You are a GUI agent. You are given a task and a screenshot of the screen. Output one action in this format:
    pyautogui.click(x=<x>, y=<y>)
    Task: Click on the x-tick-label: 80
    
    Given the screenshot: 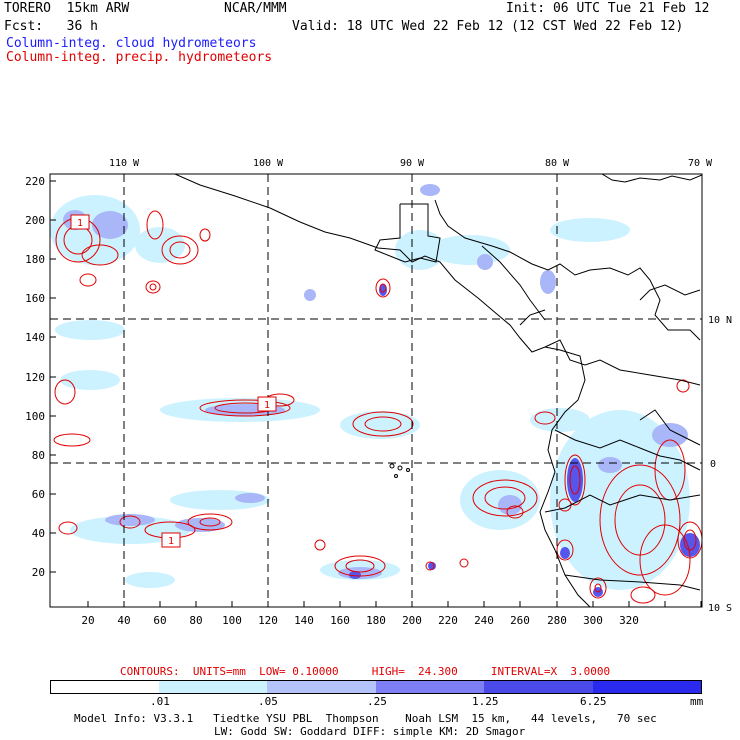 What is the action you would take?
    pyautogui.click(x=195, y=620)
    